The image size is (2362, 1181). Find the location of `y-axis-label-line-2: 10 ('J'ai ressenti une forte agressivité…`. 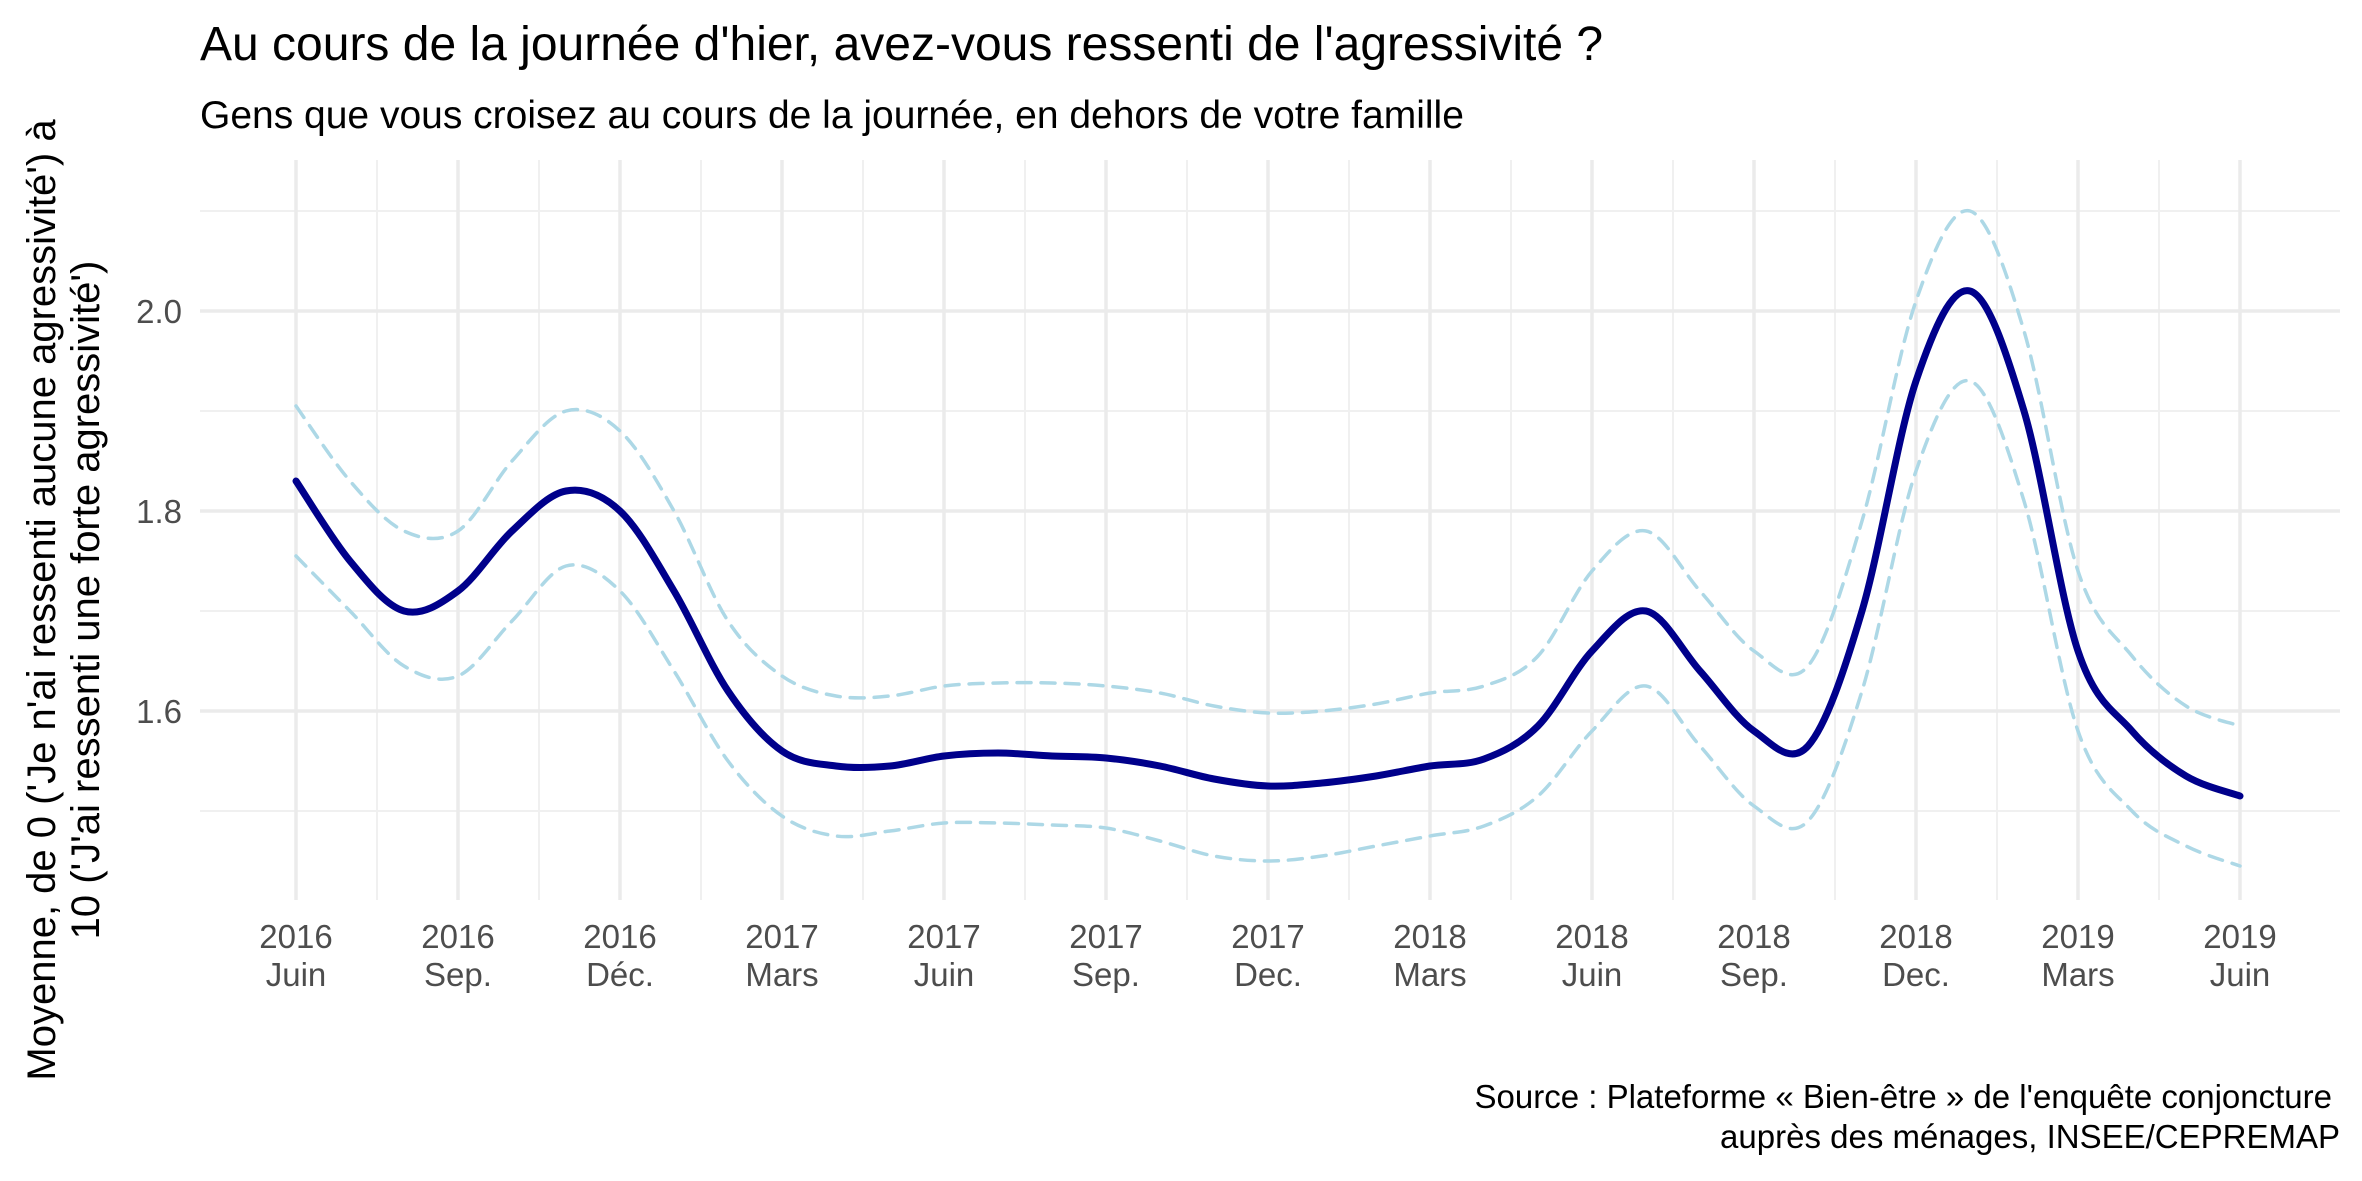

y-axis-label-line-2: 10 ('J'ai ressenti une forte agressivité… is located at coordinates (86, 600).